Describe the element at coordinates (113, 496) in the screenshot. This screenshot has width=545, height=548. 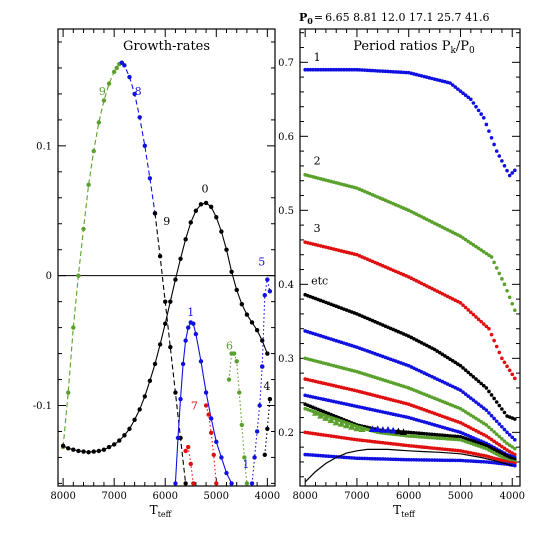
I see `x-tick-label: 7000` at that location.